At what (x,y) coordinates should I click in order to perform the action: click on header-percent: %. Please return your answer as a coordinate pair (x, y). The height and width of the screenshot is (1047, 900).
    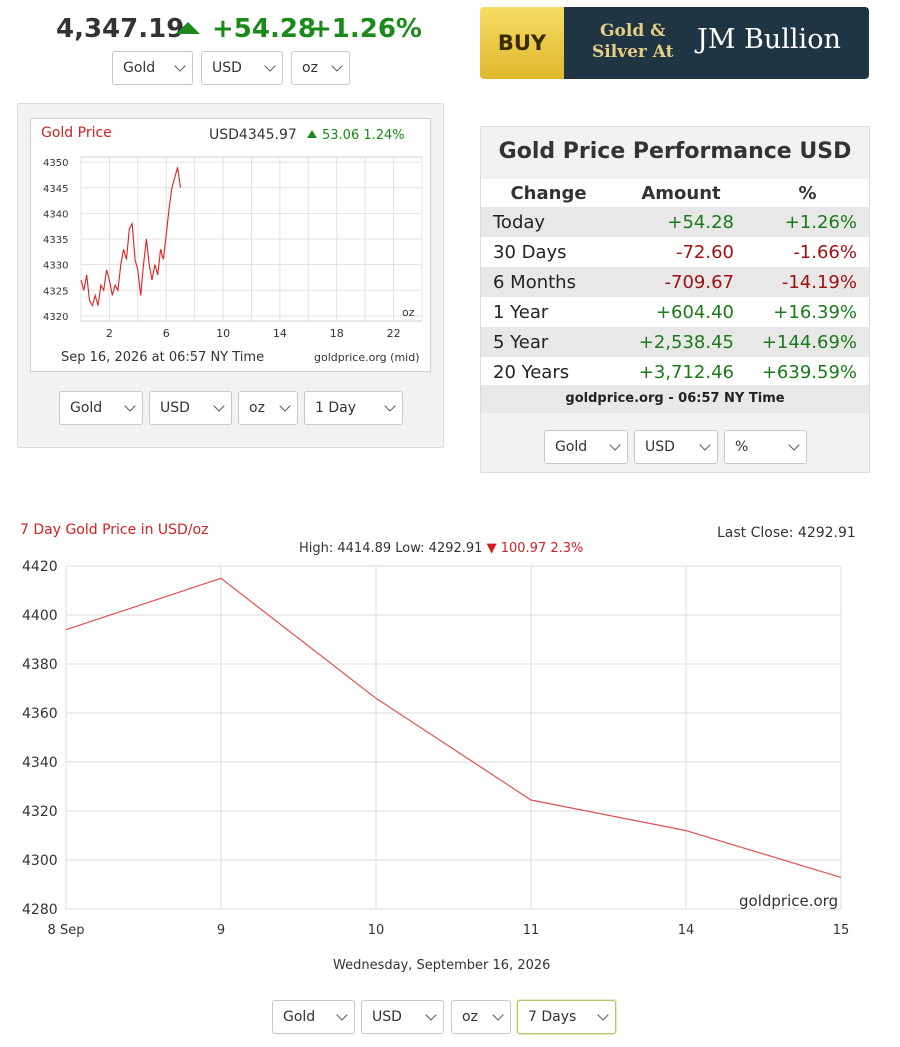
    Looking at the image, I should click on (807, 193).